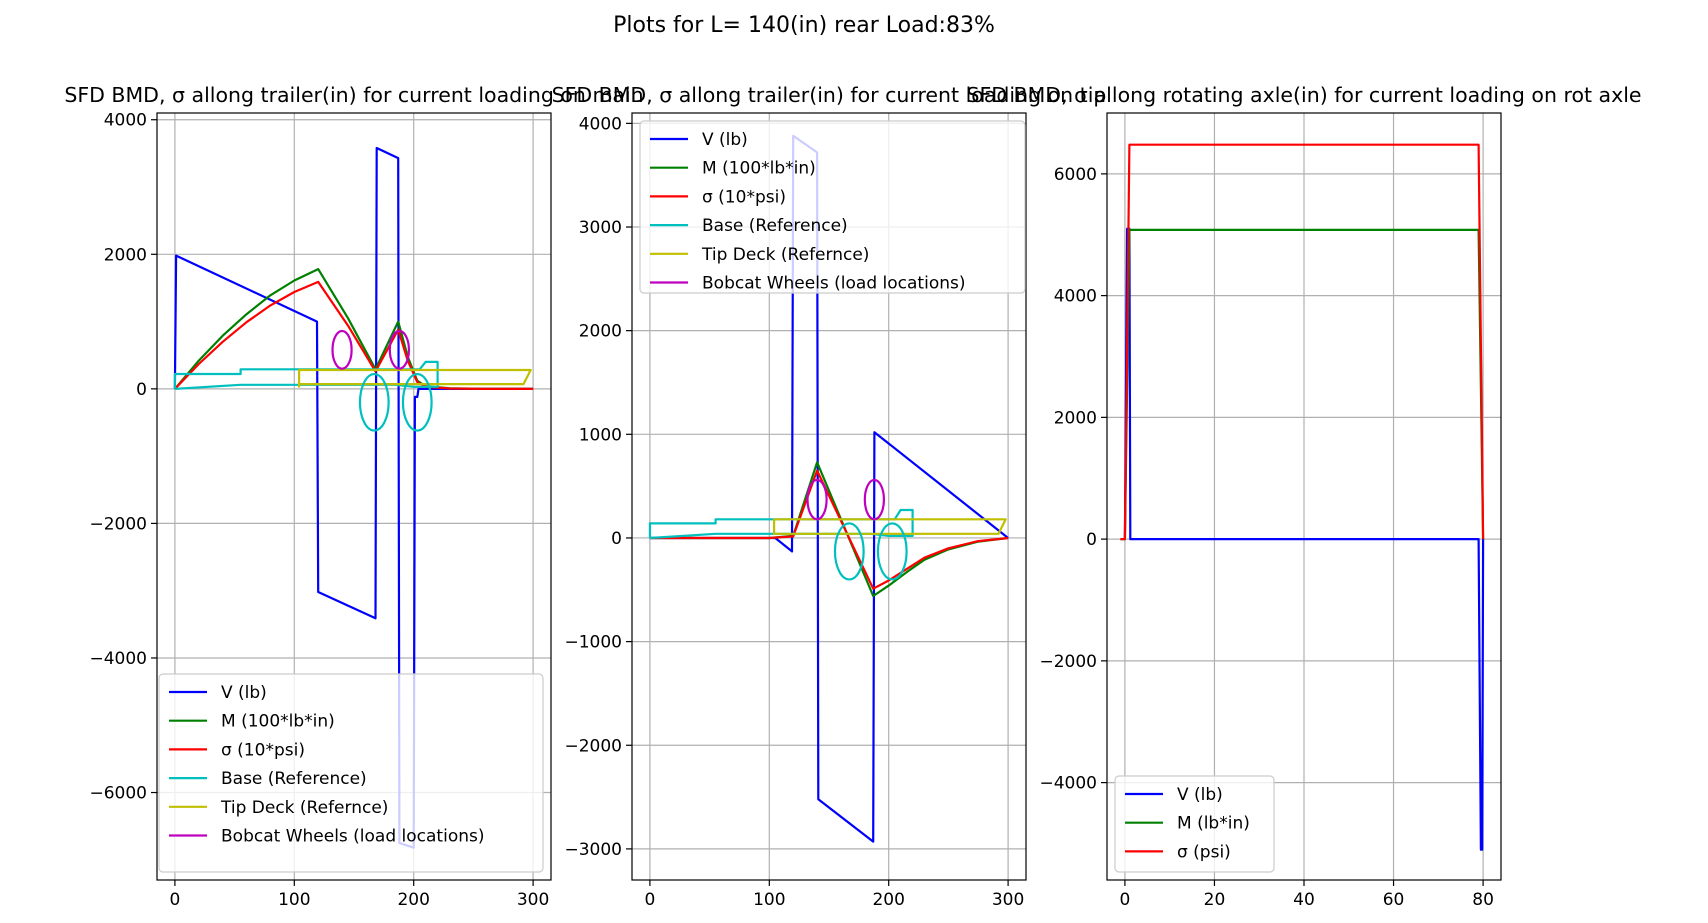 This screenshot has width=1708, height=923. I want to click on y-tick-label: −1000, so click(593, 643).